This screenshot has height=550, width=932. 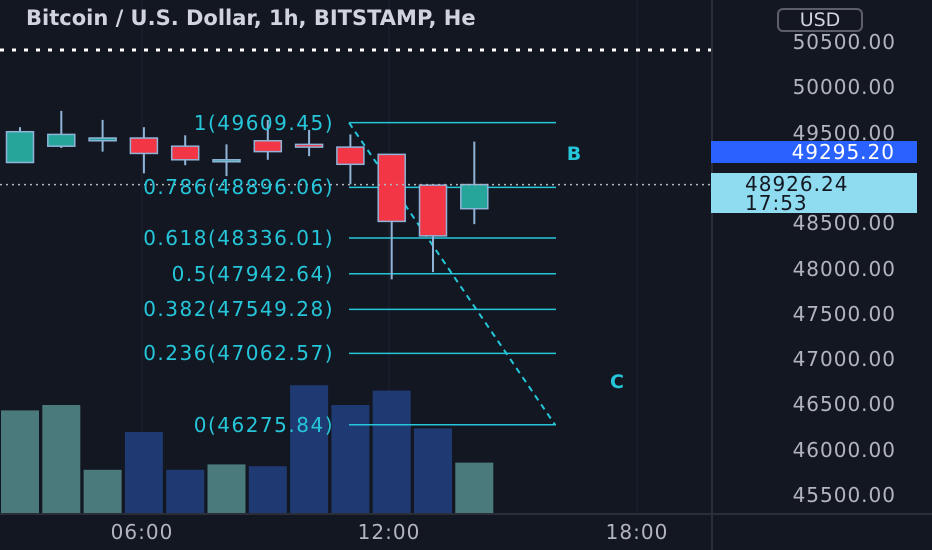 I want to click on fib-level-label: 0.382(47549.28), so click(x=238, y=309).